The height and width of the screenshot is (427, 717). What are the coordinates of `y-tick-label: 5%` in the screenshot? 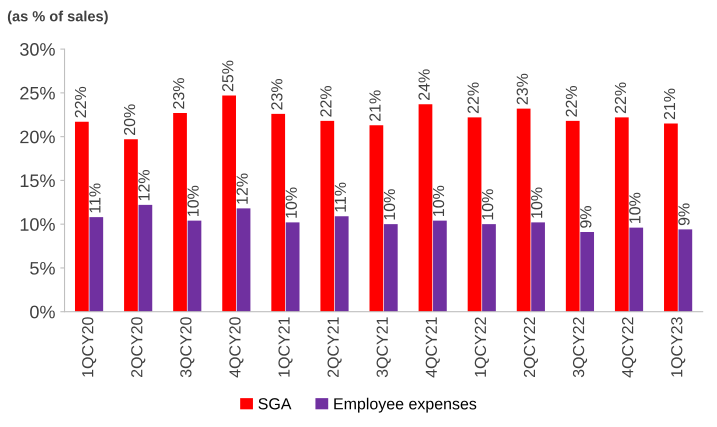 It's located at (42, 268).